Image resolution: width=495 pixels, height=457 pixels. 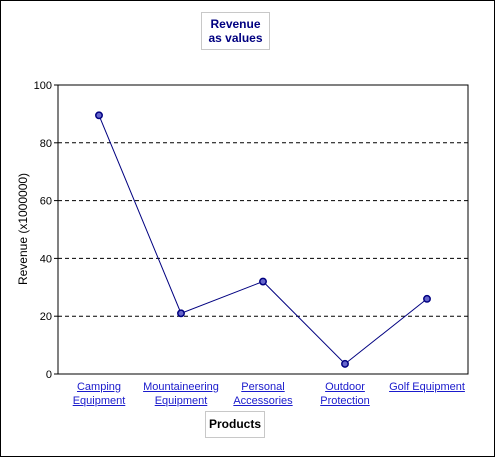 I want to click on y-tick-label: 0, so click(x=49, y=375).